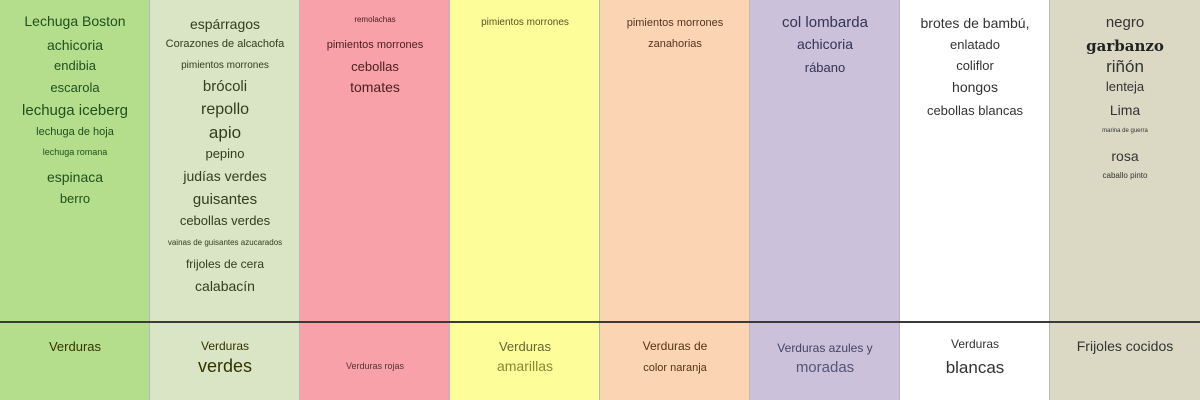 The height and width of the screenshot is (400, 1200). What do you see at coordinates (75, 110) in the screenshot?
I see `list-item: lechuga iceberg` at bounding box center [75, 110].